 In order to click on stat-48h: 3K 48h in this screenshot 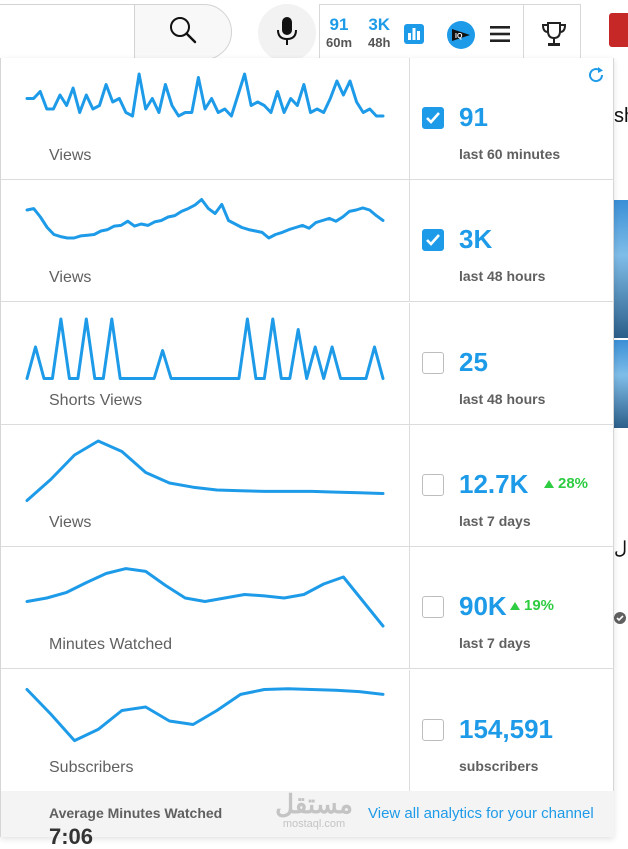, I will do `click(379, 32)`.